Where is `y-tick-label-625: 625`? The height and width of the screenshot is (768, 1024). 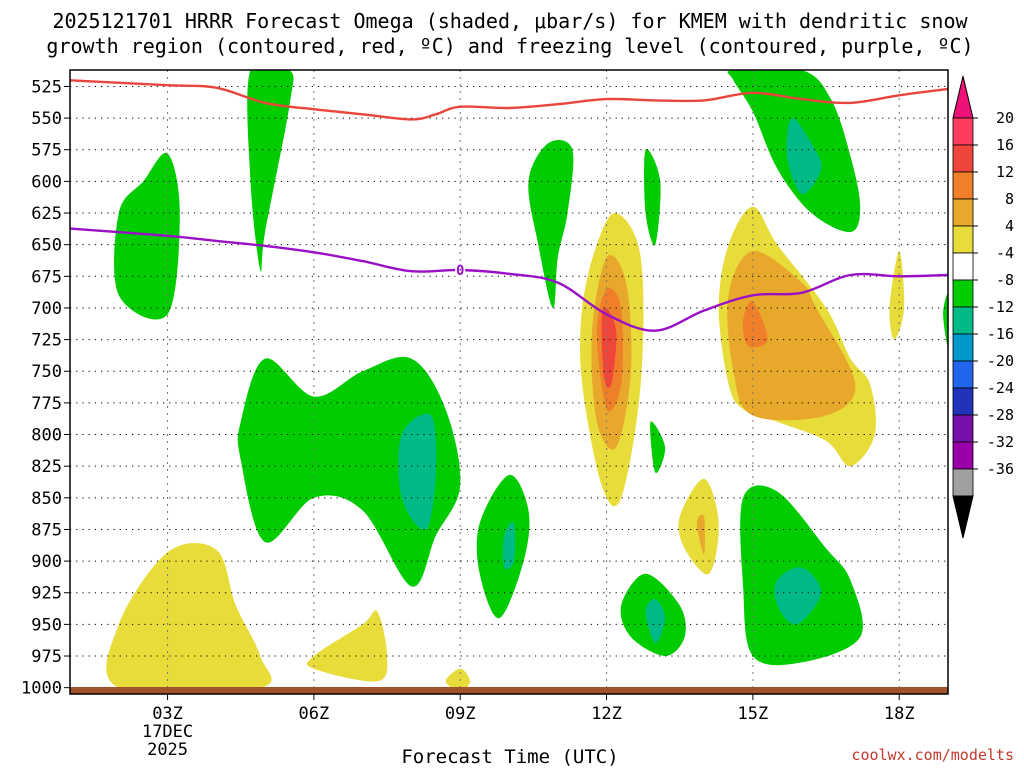
y-tick-label-625: 625 is located at coordinates (46, 214).